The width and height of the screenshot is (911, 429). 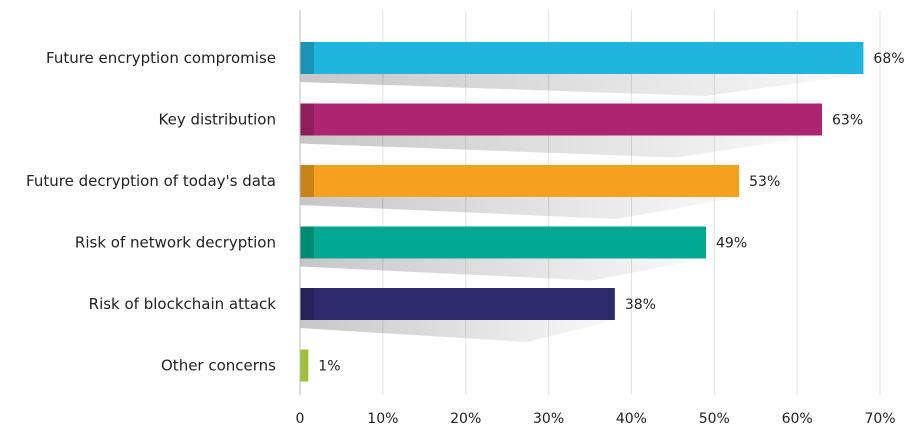 What do you see at coordinates (640, 305) in the screenshot?
I see `value-label: 38%` at bounding box center [640, 305].